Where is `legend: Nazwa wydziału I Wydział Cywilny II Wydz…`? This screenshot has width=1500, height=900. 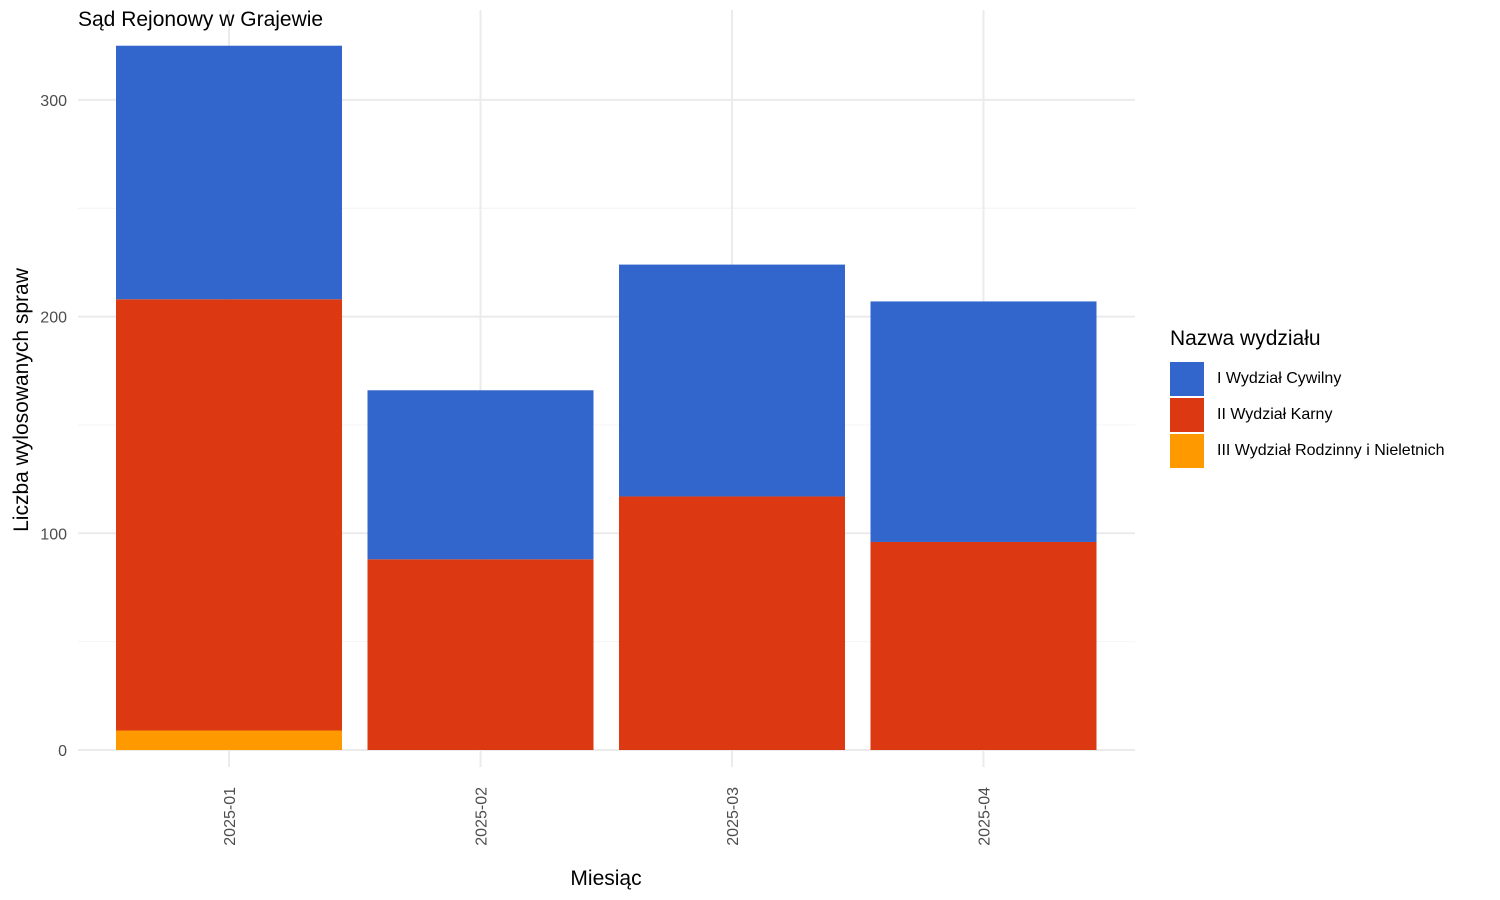 legend: Nazwa wydziału I Wydział Cywilny II Wydz… is located at coordinates (1307, 398).